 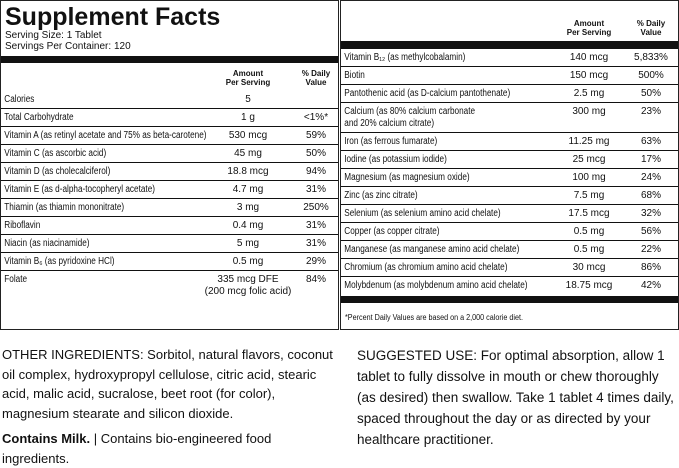 I want to click on amount: 18.75 mcg, so click(x=589, y=285).